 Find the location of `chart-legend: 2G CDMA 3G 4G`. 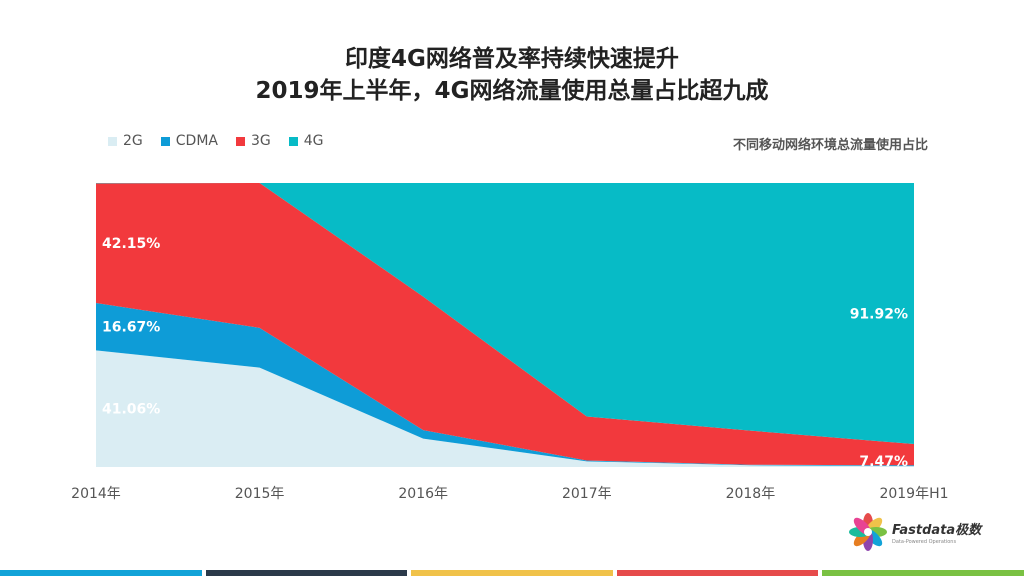

chart-legend: 2G CDMA 3G 4G is located at coordinates (216, 141).